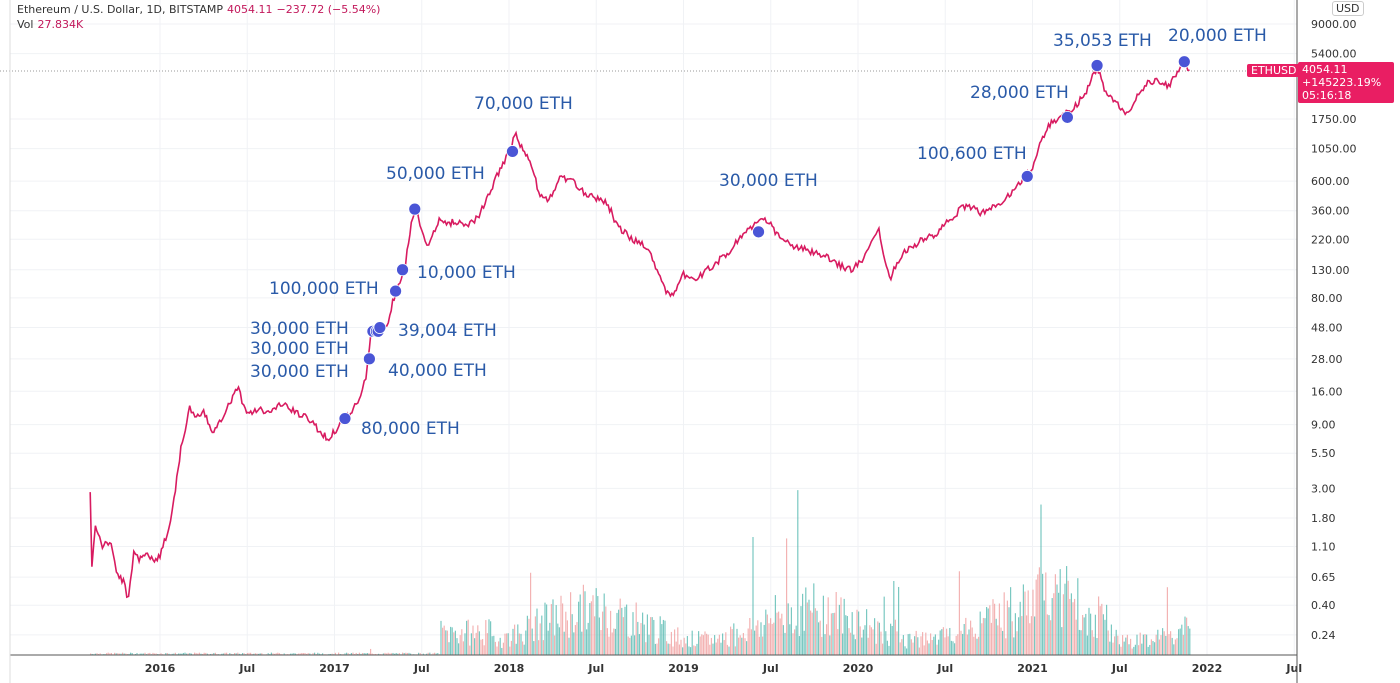  What do you see at coordinates (1330, 181) in the screenshot?
I see `y-tick-label: 600.00` at bounding box center [1330, 181].